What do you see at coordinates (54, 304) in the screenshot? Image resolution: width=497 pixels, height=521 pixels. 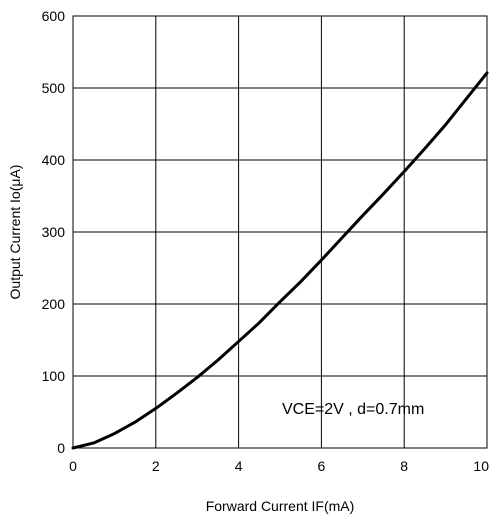 I see `y-tick-label: 200` at bounding box center [54, 304].